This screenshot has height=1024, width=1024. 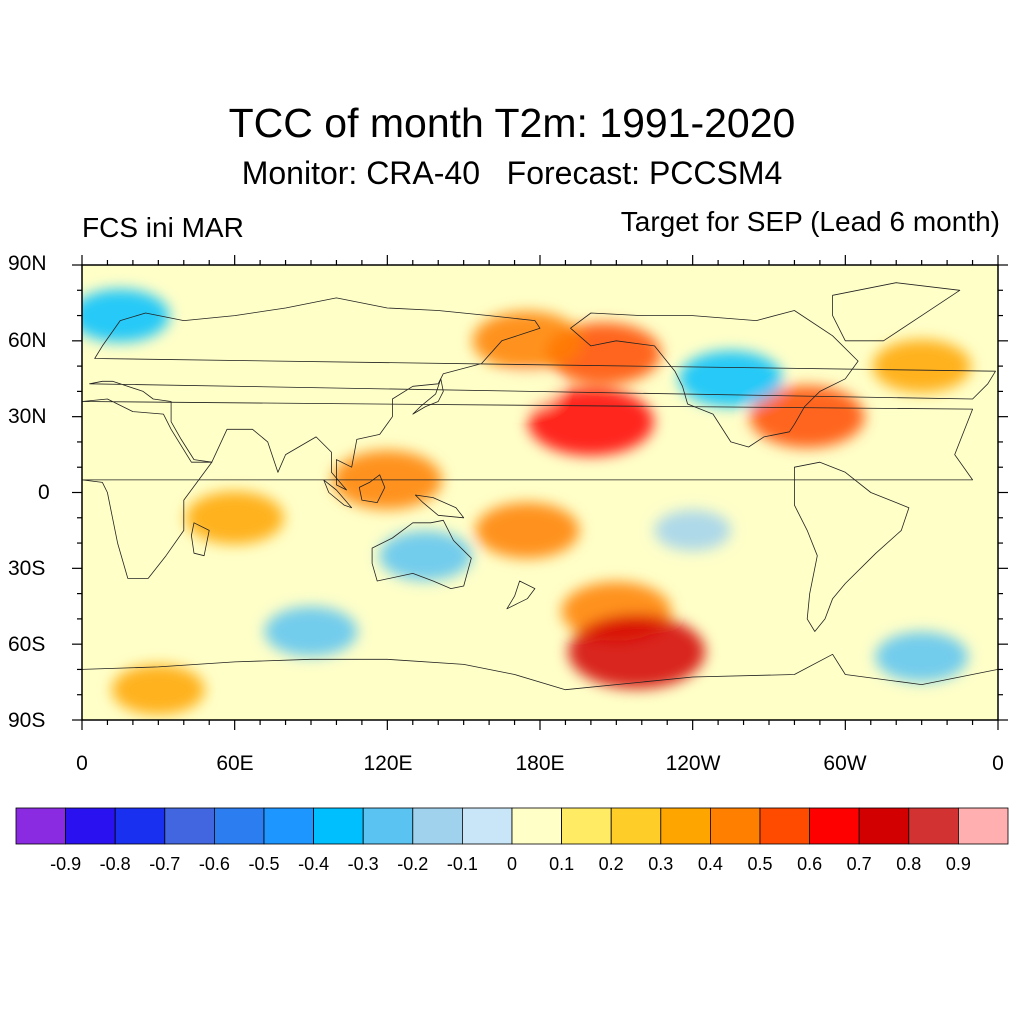 I want to click on colorbar, so click(x=512, y=826).